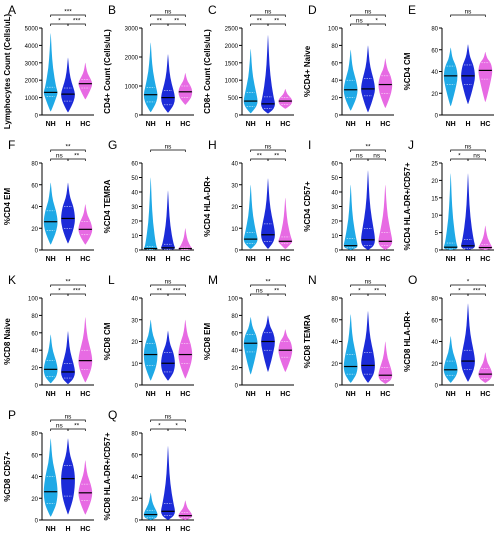 The image size is (501, 555). What do you see at coordinates (207, 341) in the screenshot?
I see `y-axis-label: %CD8 EM` at bounding box center [207, 341].